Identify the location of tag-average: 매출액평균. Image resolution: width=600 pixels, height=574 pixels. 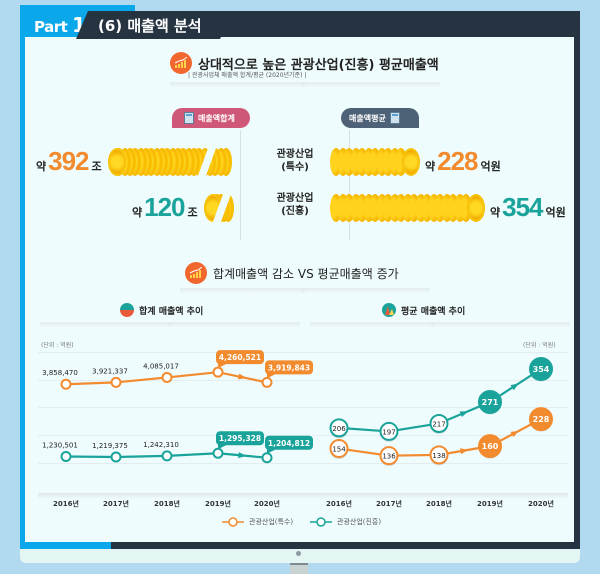
(380, 118).